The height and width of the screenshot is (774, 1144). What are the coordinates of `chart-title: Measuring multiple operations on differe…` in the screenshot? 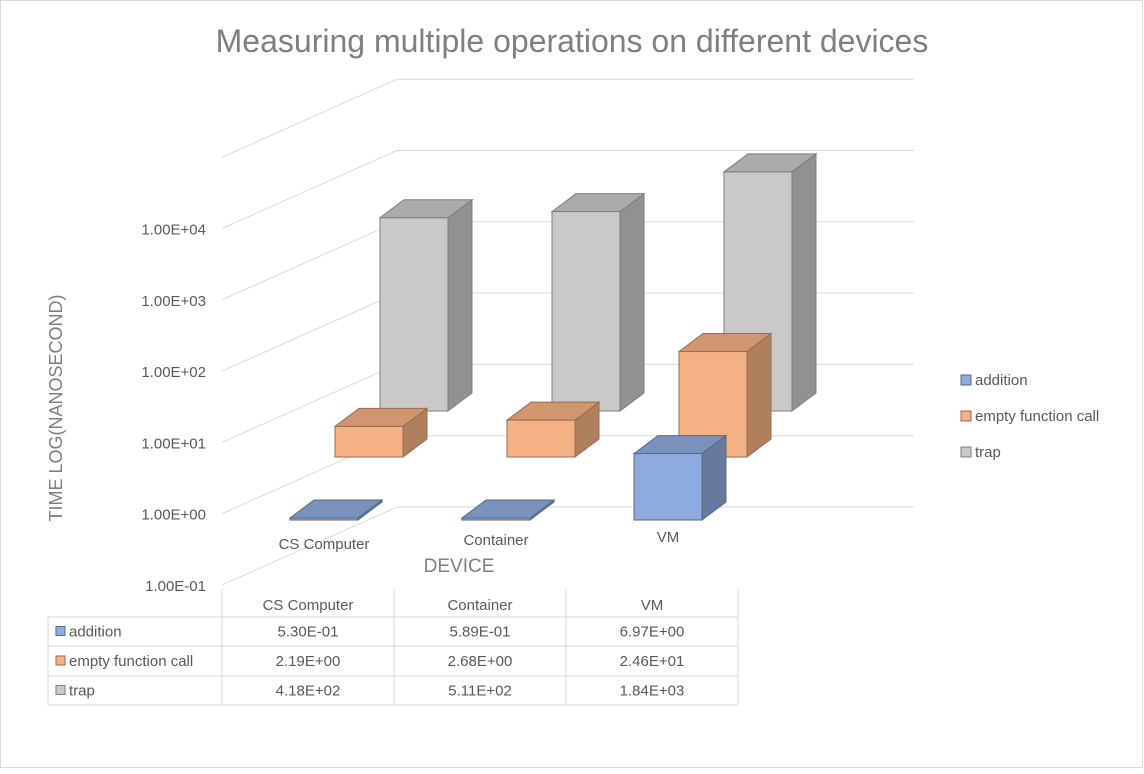 It's located at (572, 41).